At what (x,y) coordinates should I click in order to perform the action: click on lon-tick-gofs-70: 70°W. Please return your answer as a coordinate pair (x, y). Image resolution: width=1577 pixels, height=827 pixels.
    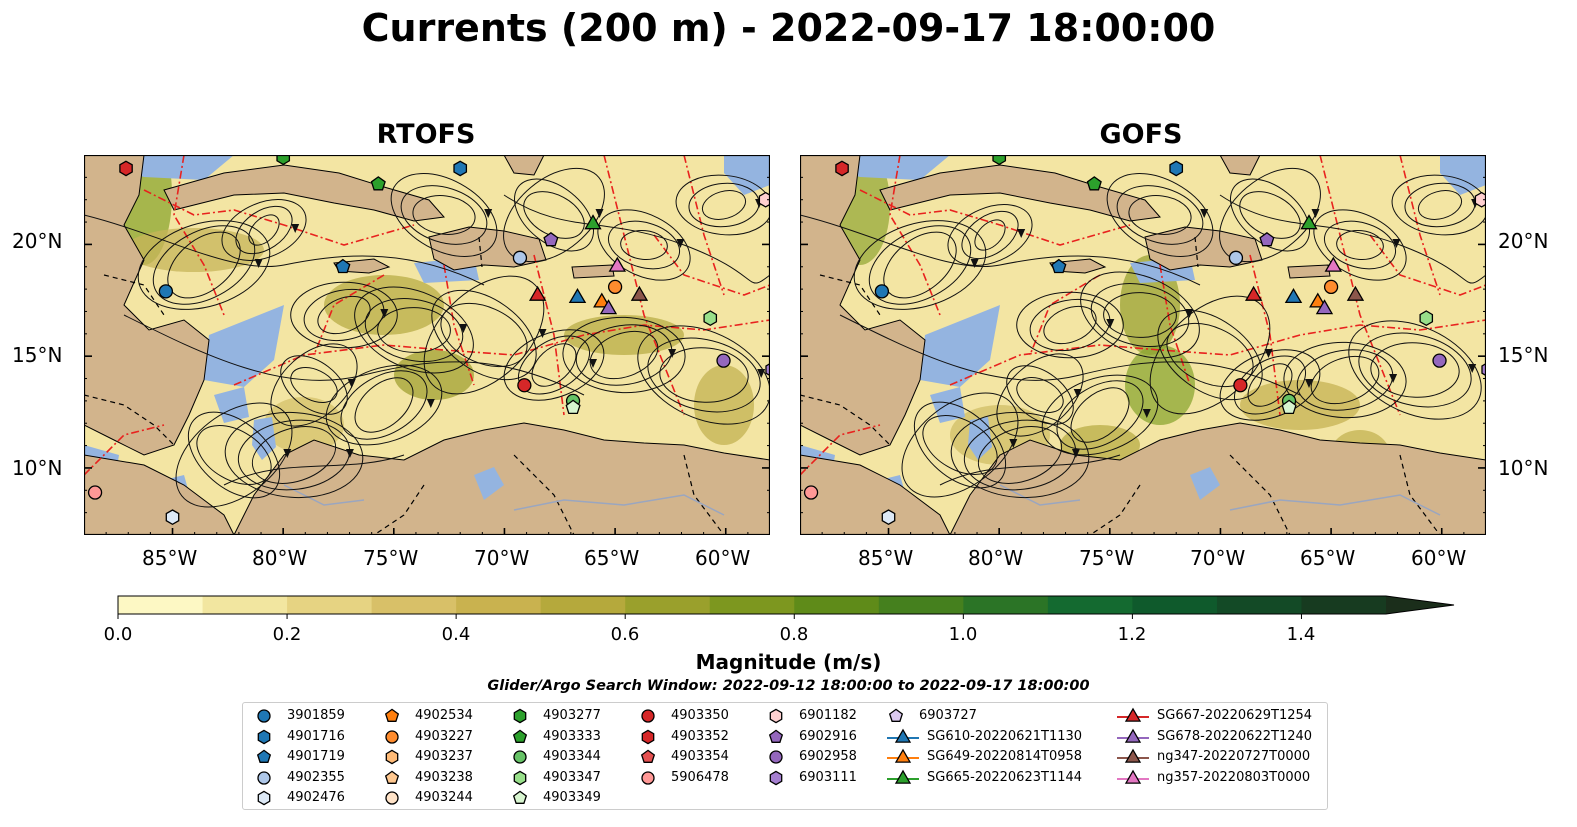
    Looking at the image, I should click on (1218, 558).